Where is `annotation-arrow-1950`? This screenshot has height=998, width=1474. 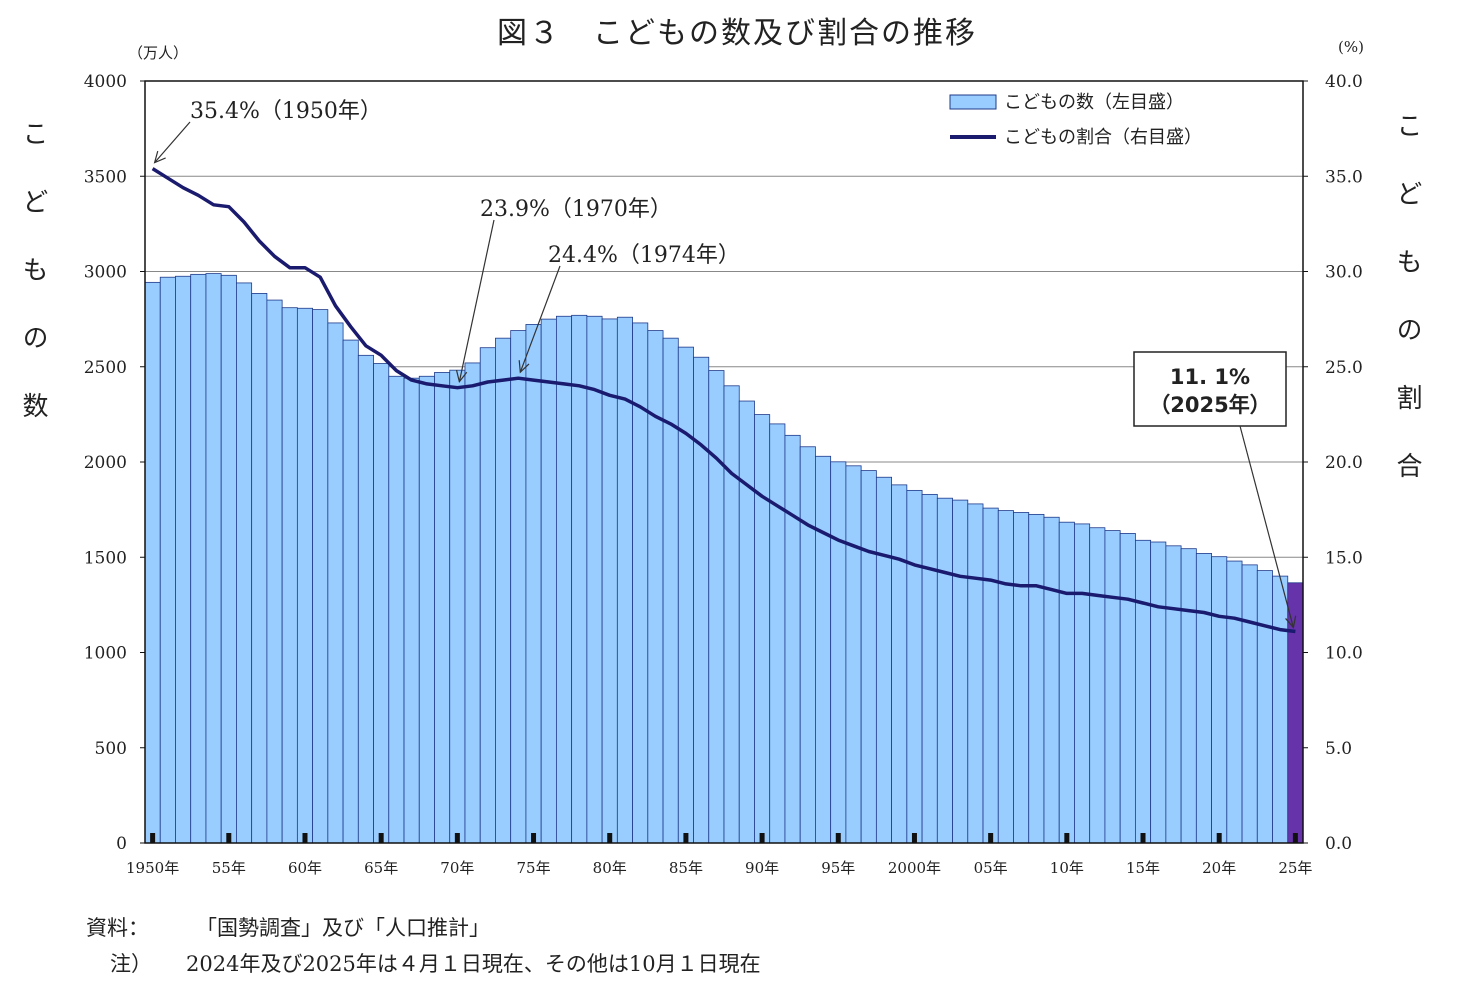 annotation-arrow-1950 is located at coordinates (172, 142).